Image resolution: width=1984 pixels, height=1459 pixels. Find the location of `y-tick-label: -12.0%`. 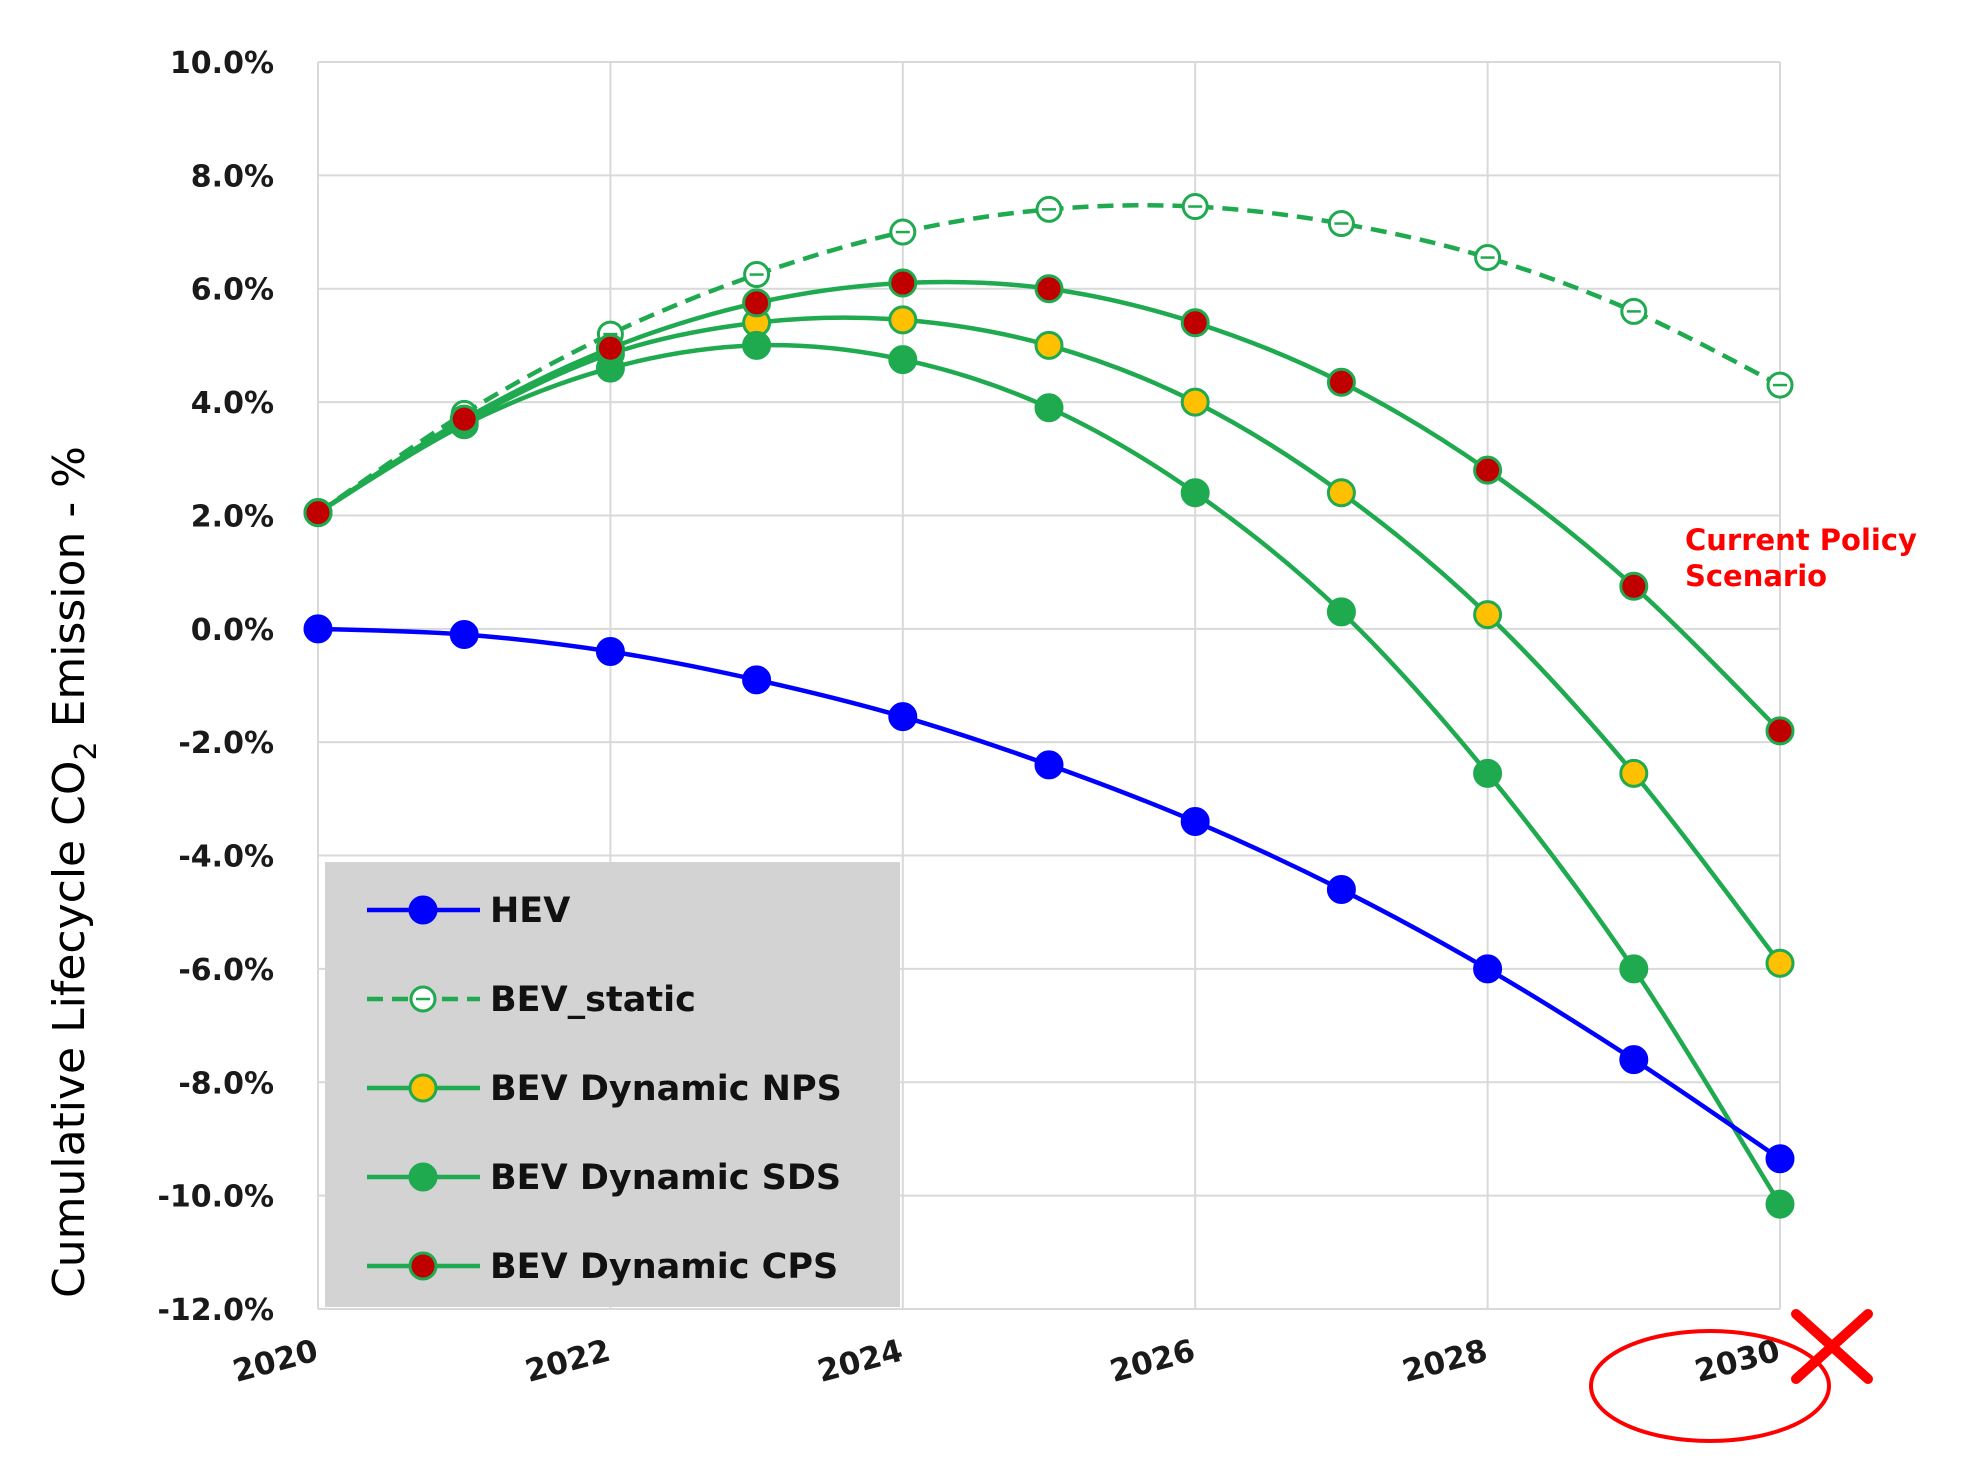

y-tick-label: -12.0% is located at coordinates (215, 1310).